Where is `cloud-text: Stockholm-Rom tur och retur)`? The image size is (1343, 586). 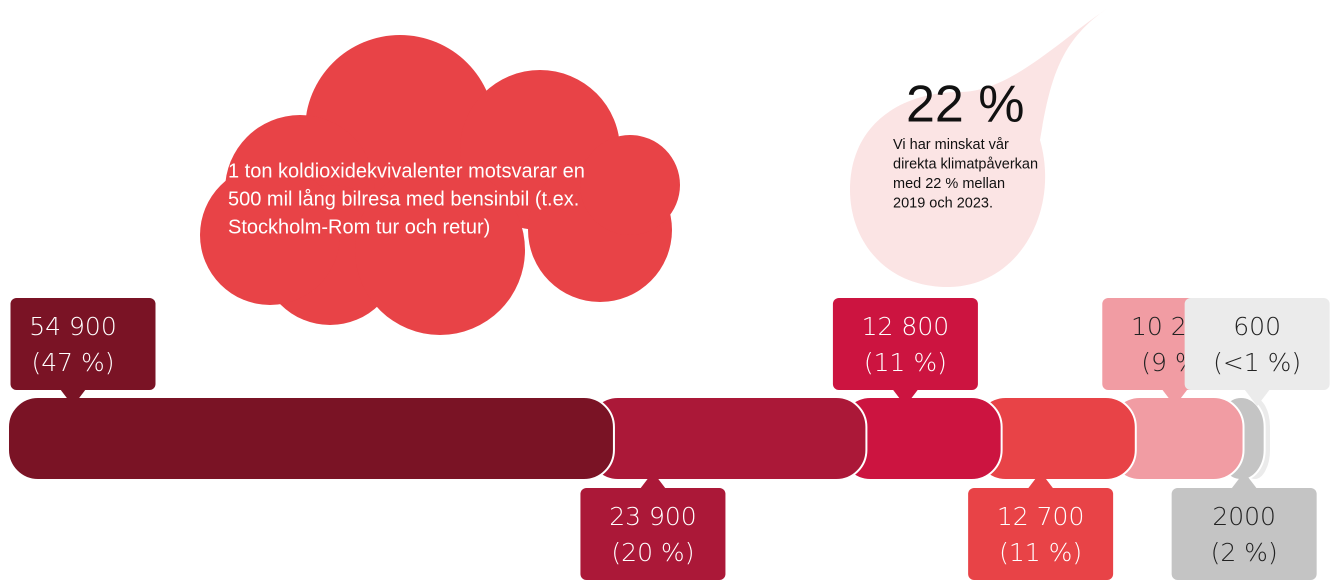 cloud-text: Stockholm-Rom tur och retur) is located at coordinates (359, 227).